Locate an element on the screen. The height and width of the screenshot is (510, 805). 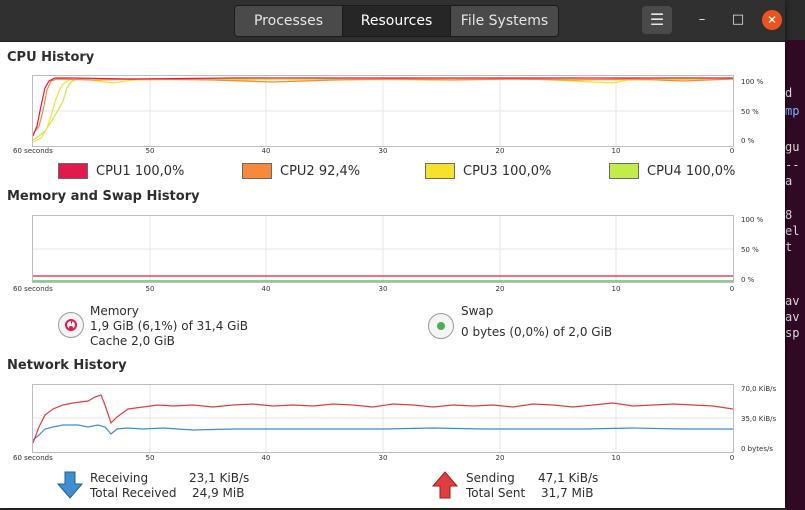
total-sent-value: 31,7 MiB is located at coordinates (567, 493).